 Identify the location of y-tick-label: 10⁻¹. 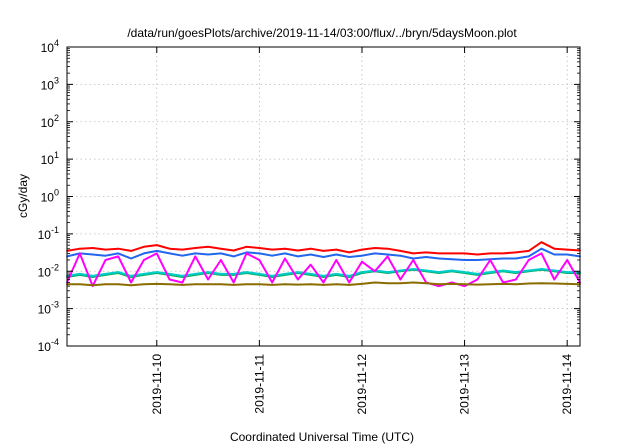
(48, 233).